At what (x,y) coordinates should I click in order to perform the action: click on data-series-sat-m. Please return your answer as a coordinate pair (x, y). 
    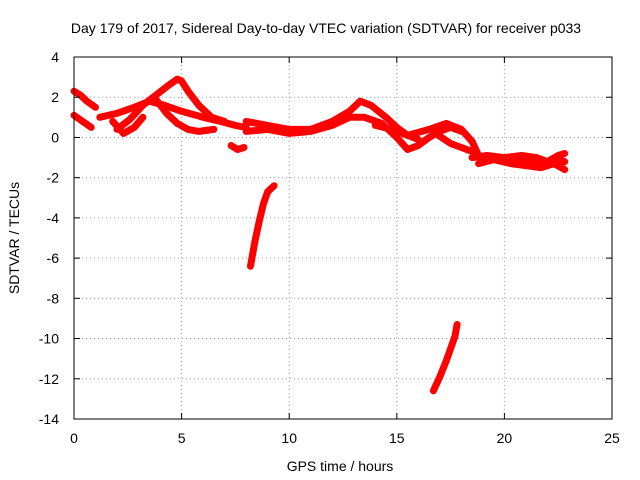
    Looking at the image, I should click on (445, 358).